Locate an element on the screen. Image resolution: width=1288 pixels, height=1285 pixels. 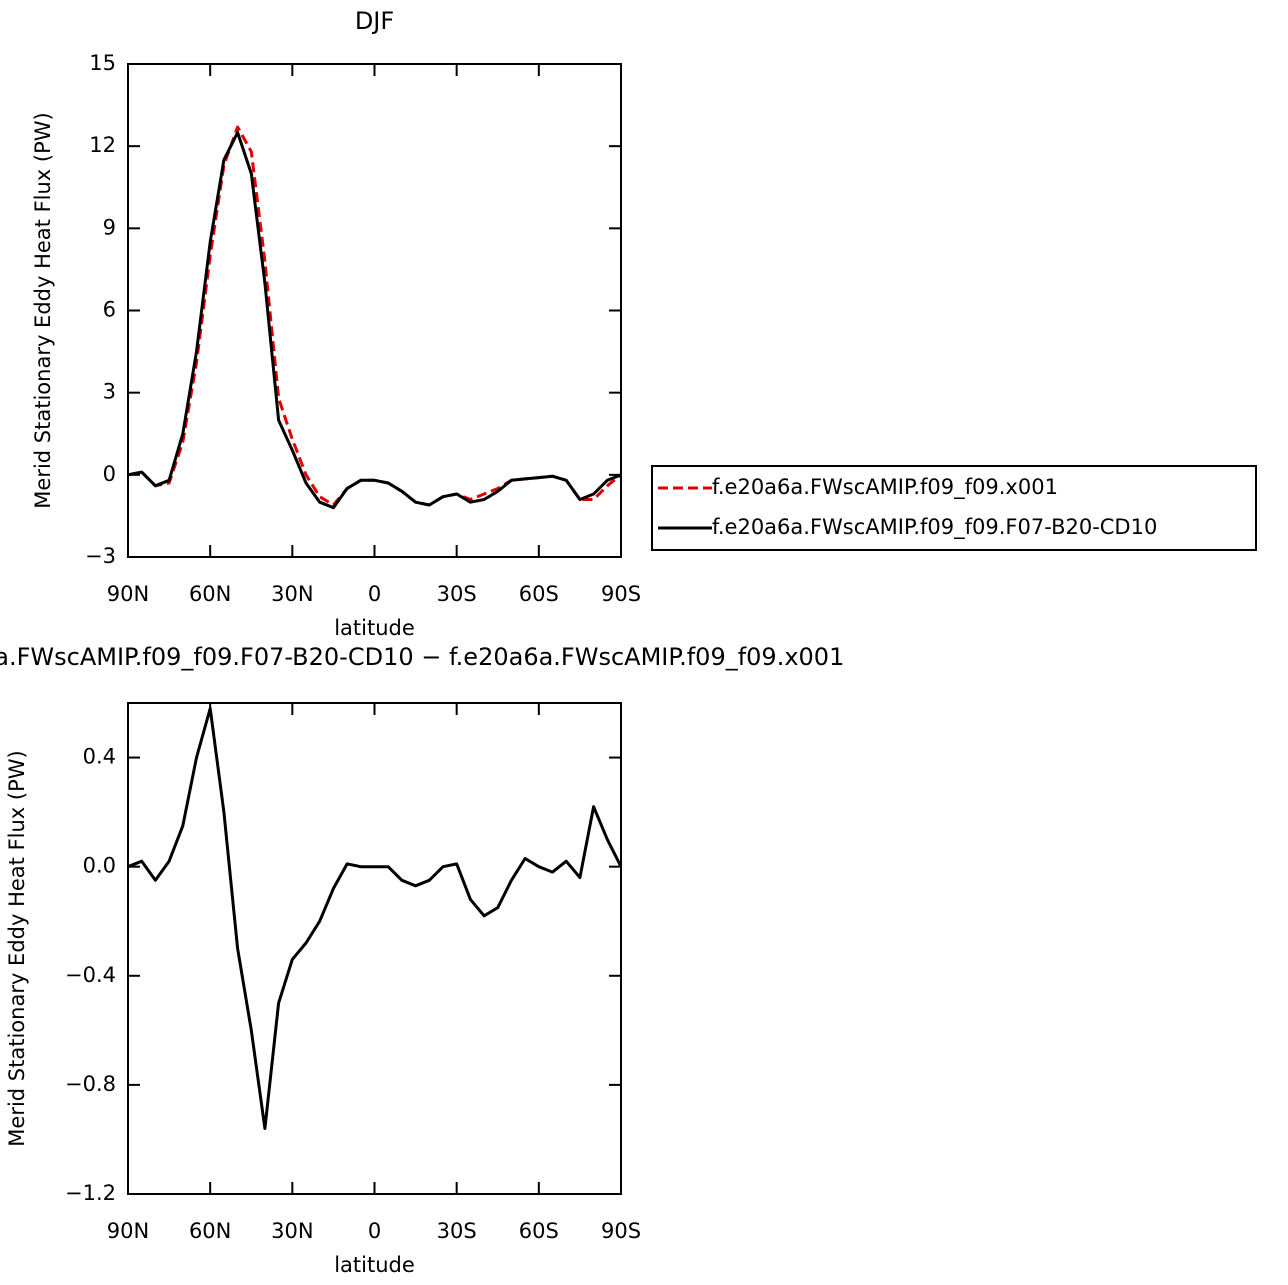
legend-box is located at coordinates (954, 508).